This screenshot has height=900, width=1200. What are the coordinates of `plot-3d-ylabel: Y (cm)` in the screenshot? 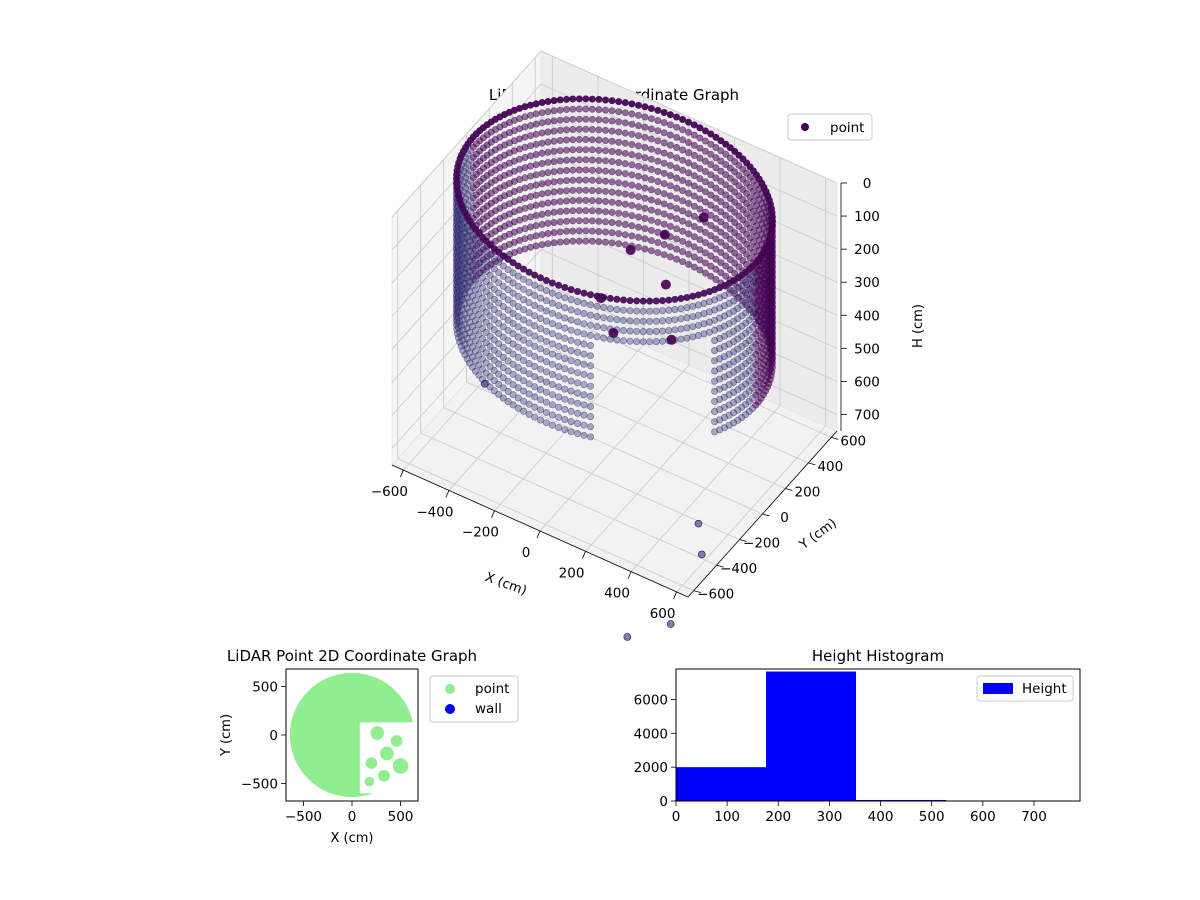 It's located at (818, 534).